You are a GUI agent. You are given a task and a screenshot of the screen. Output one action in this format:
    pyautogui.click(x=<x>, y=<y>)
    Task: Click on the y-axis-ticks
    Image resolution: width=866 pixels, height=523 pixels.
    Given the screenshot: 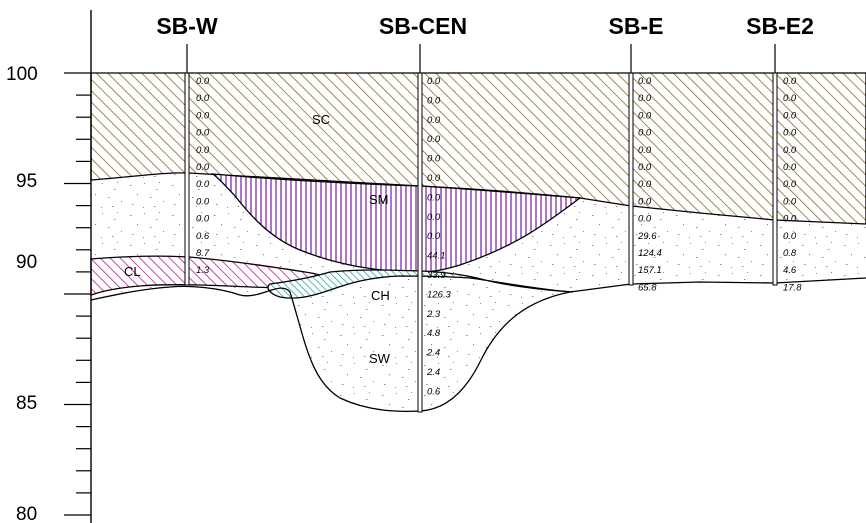 What is the action you would take?
    pyautogui.click(x=77, y=294)
    